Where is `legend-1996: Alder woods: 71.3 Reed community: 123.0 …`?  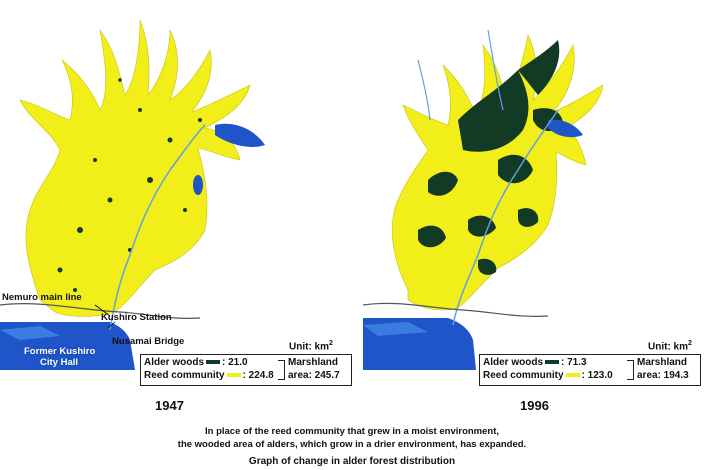
legend-1996: Alder woods: 71.3 Reed community: 123.0 … is located at coordinates (590, 370).